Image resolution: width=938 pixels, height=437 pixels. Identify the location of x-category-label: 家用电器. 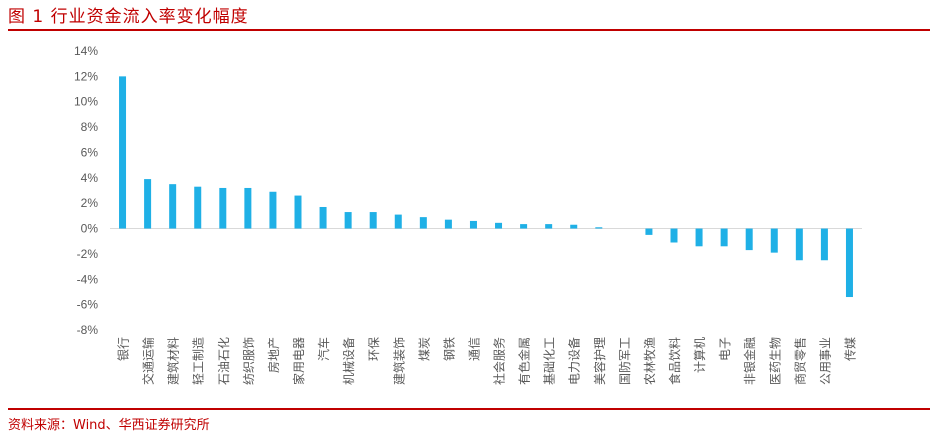
(298, 361).